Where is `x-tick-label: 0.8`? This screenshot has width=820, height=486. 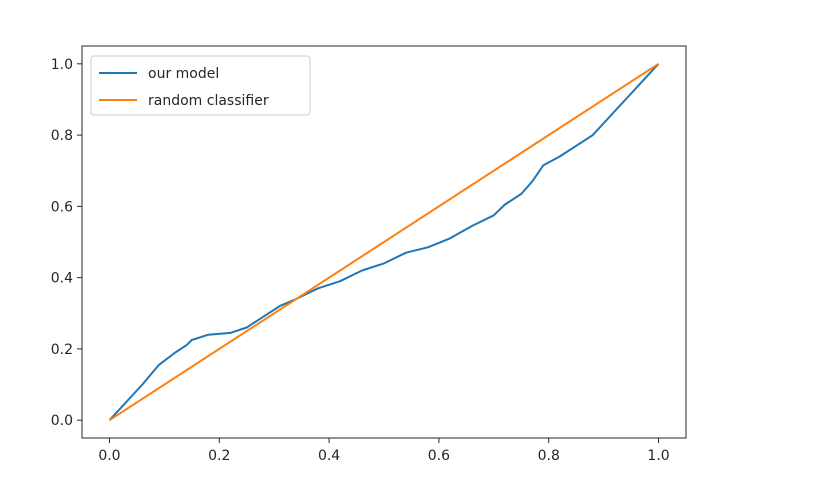
x-tick-label: 0.8 is located at coordinates (549, 456).